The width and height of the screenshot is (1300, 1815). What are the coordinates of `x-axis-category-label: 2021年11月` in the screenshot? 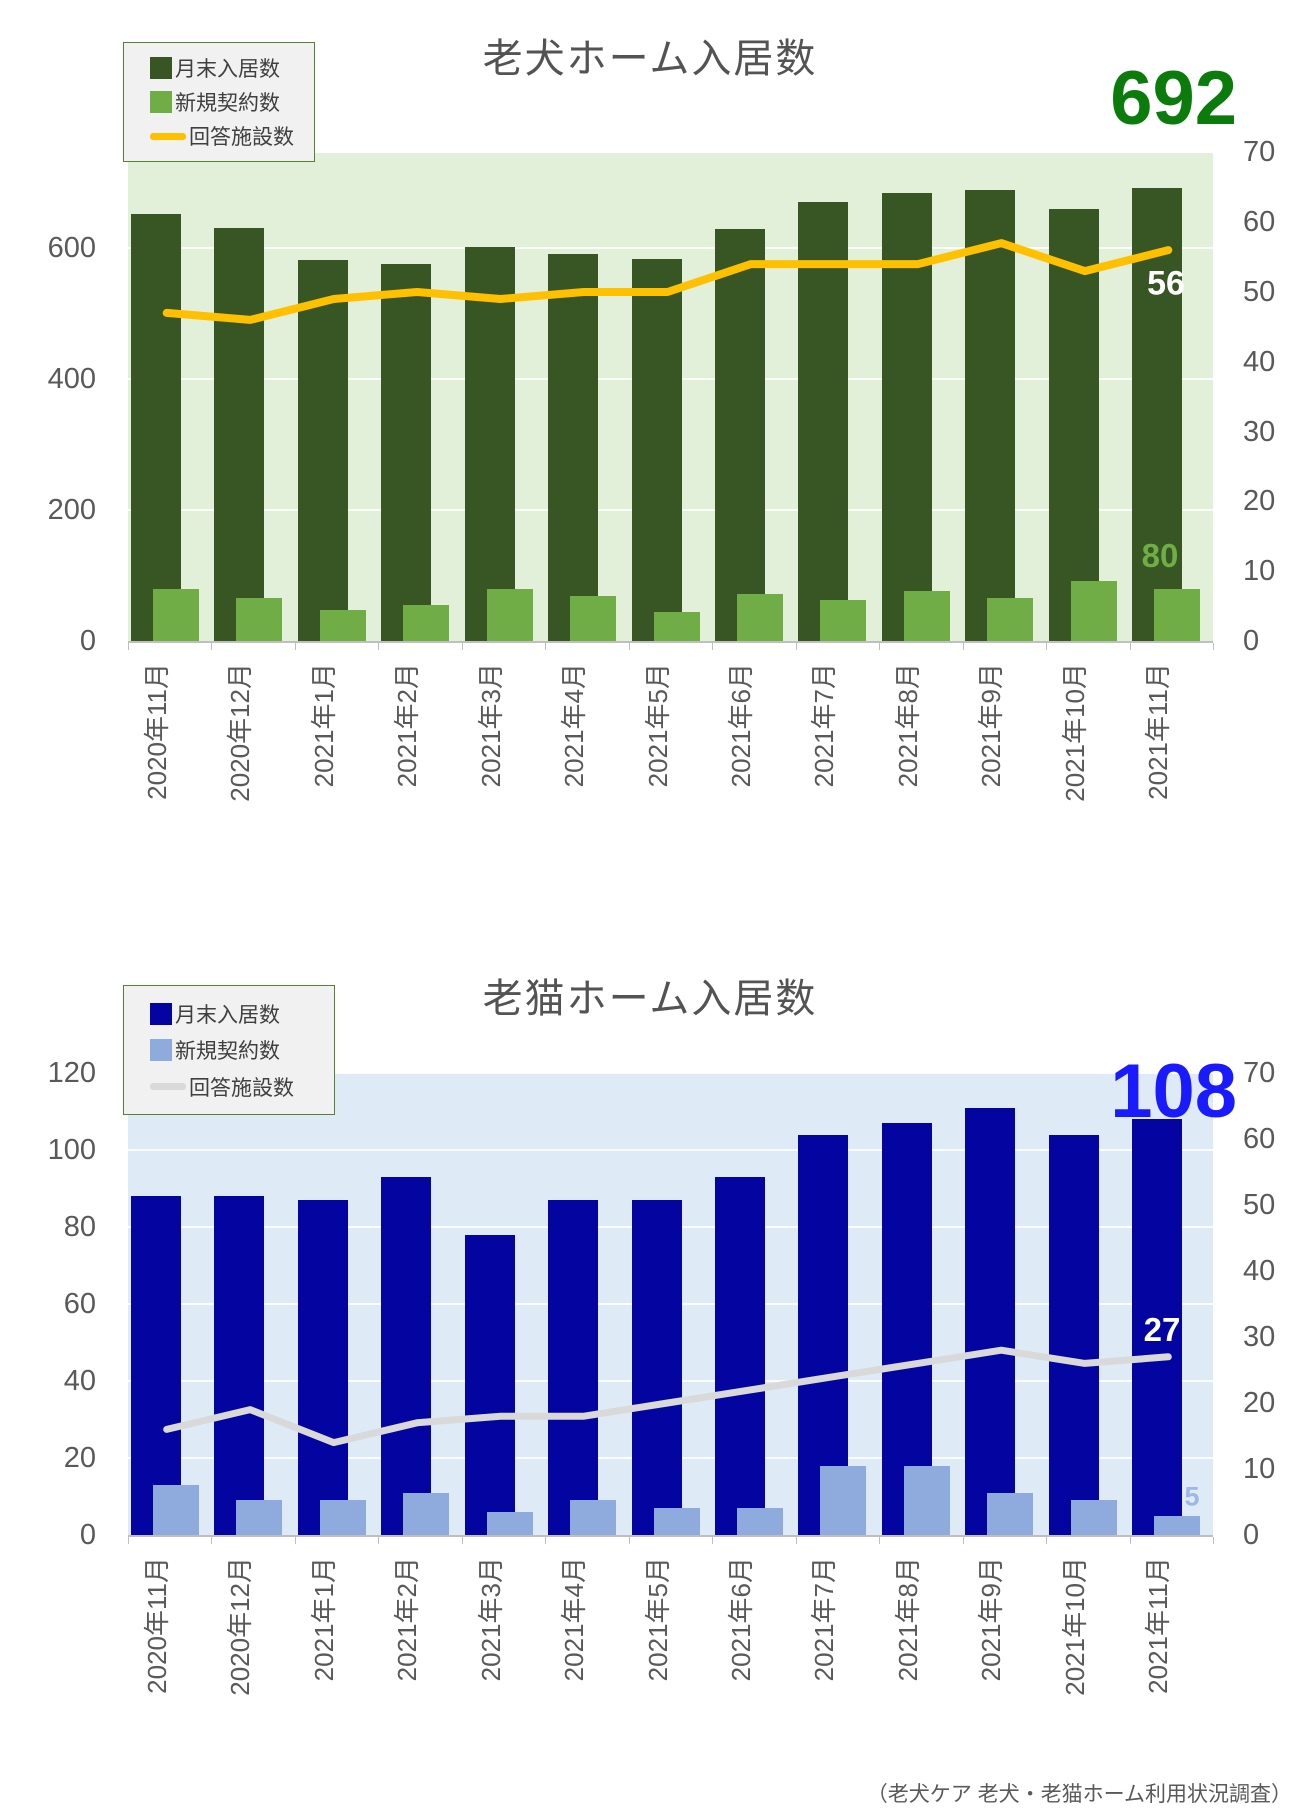 It's located at (1158, 731).